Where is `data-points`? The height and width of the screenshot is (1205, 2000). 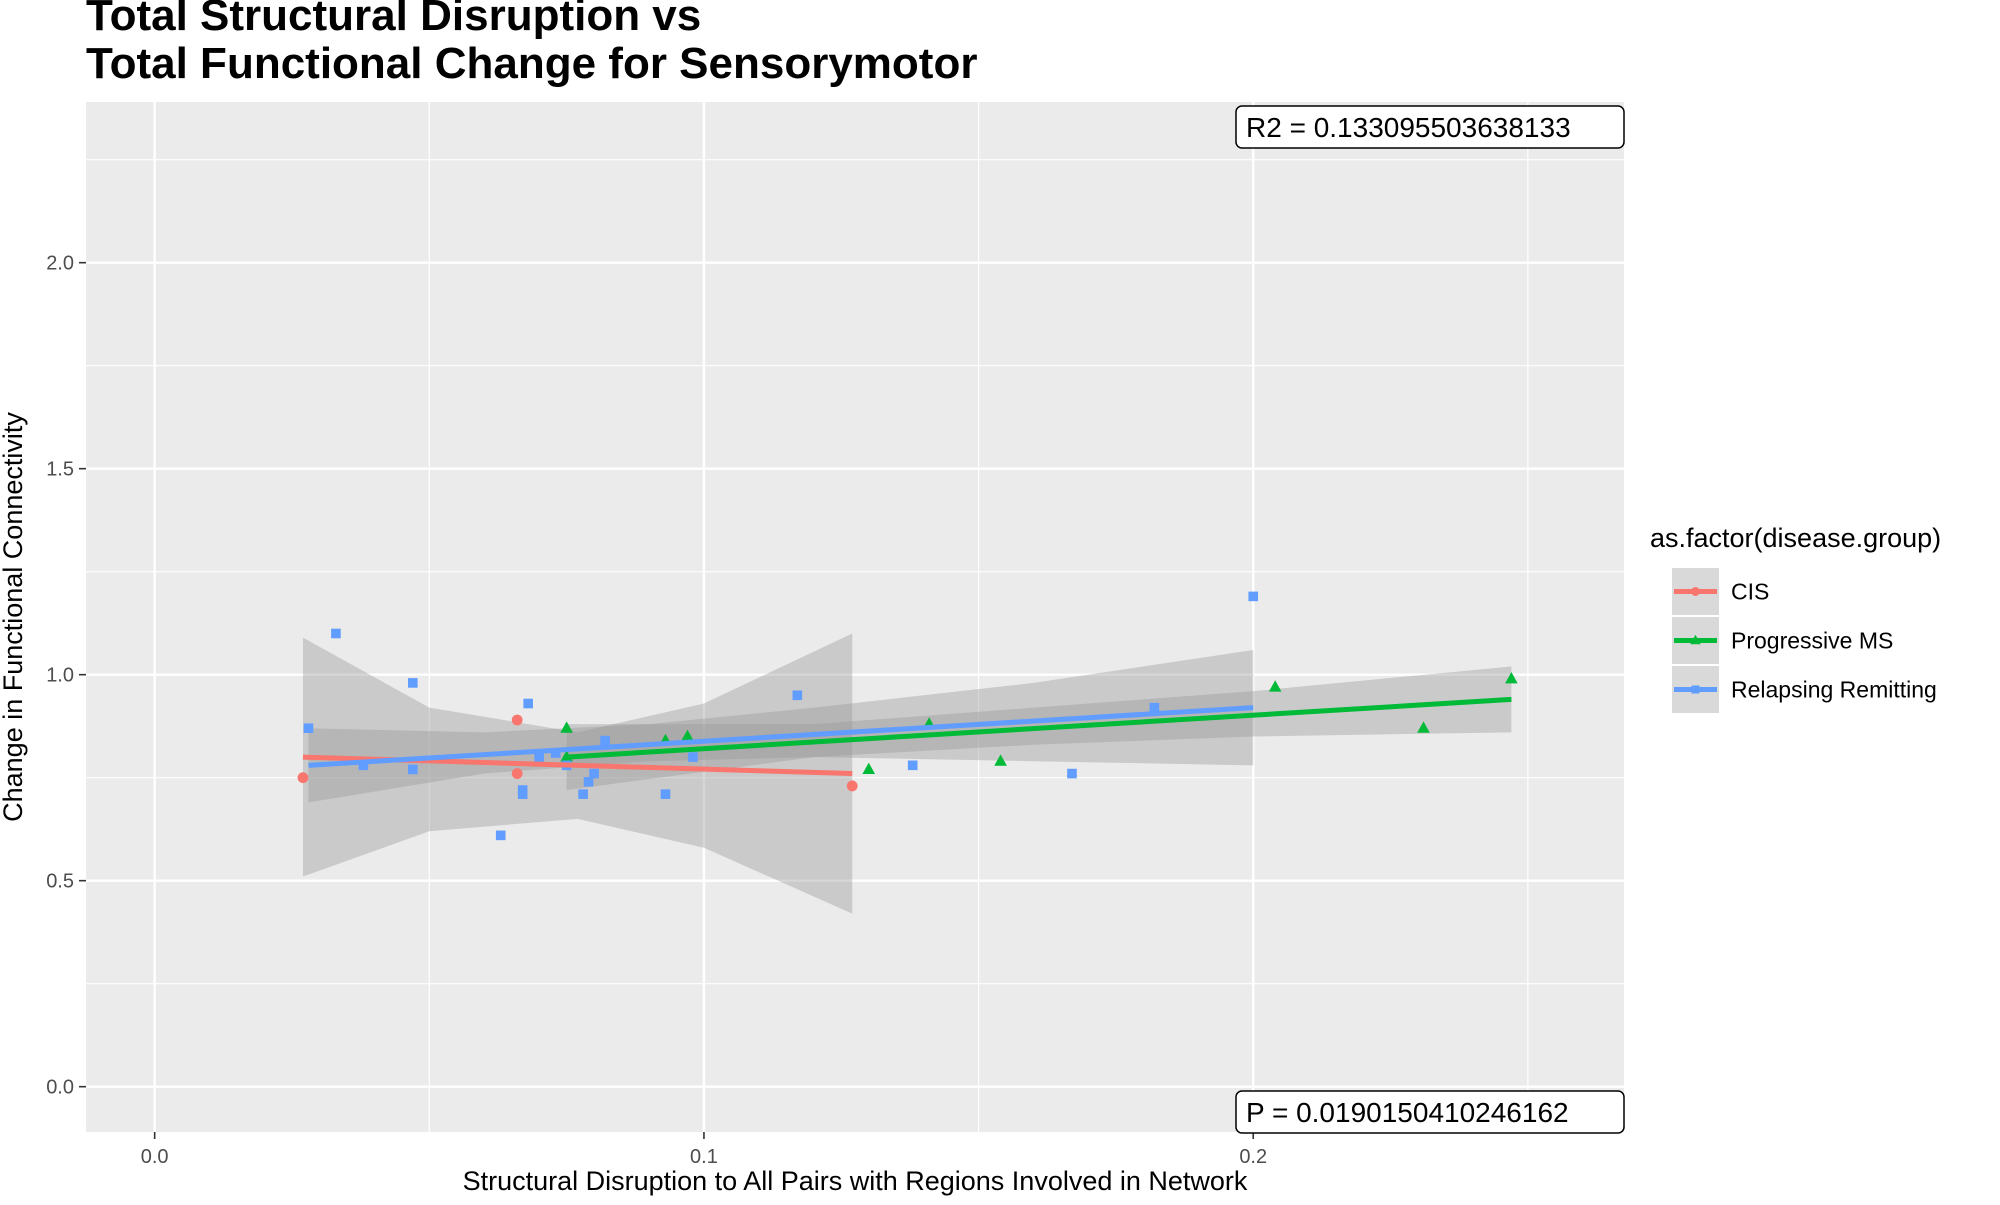 data-points is located at coordinates (907, 716).